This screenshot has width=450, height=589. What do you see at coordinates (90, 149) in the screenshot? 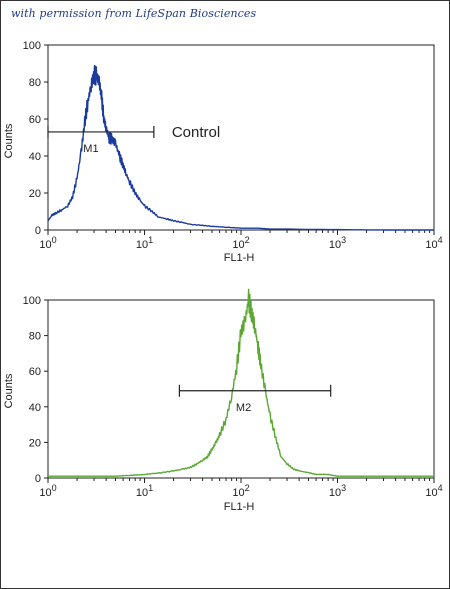
I see `marker-label: M1` at bounding box center [90, 149].